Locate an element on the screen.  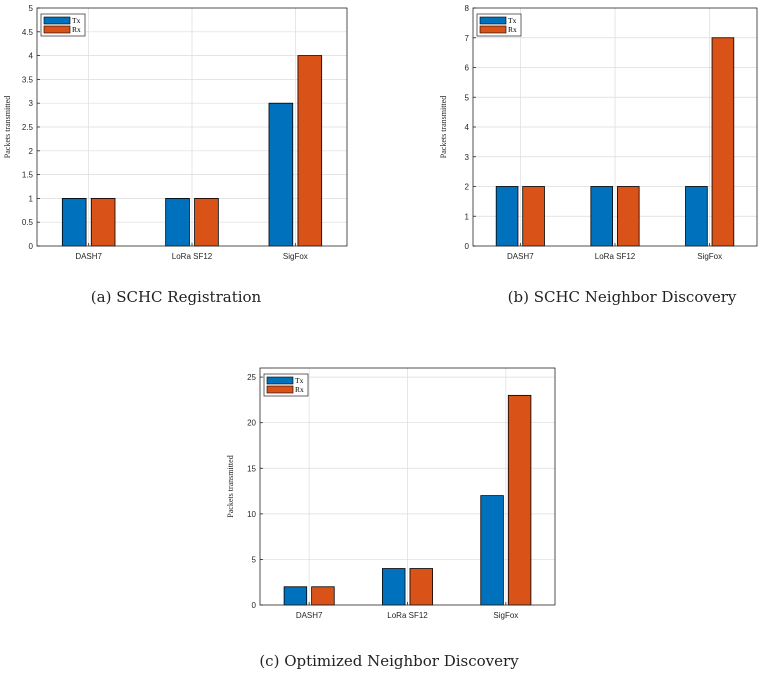
y-tick-label: 1.5 is located at coordinates (28, 175).